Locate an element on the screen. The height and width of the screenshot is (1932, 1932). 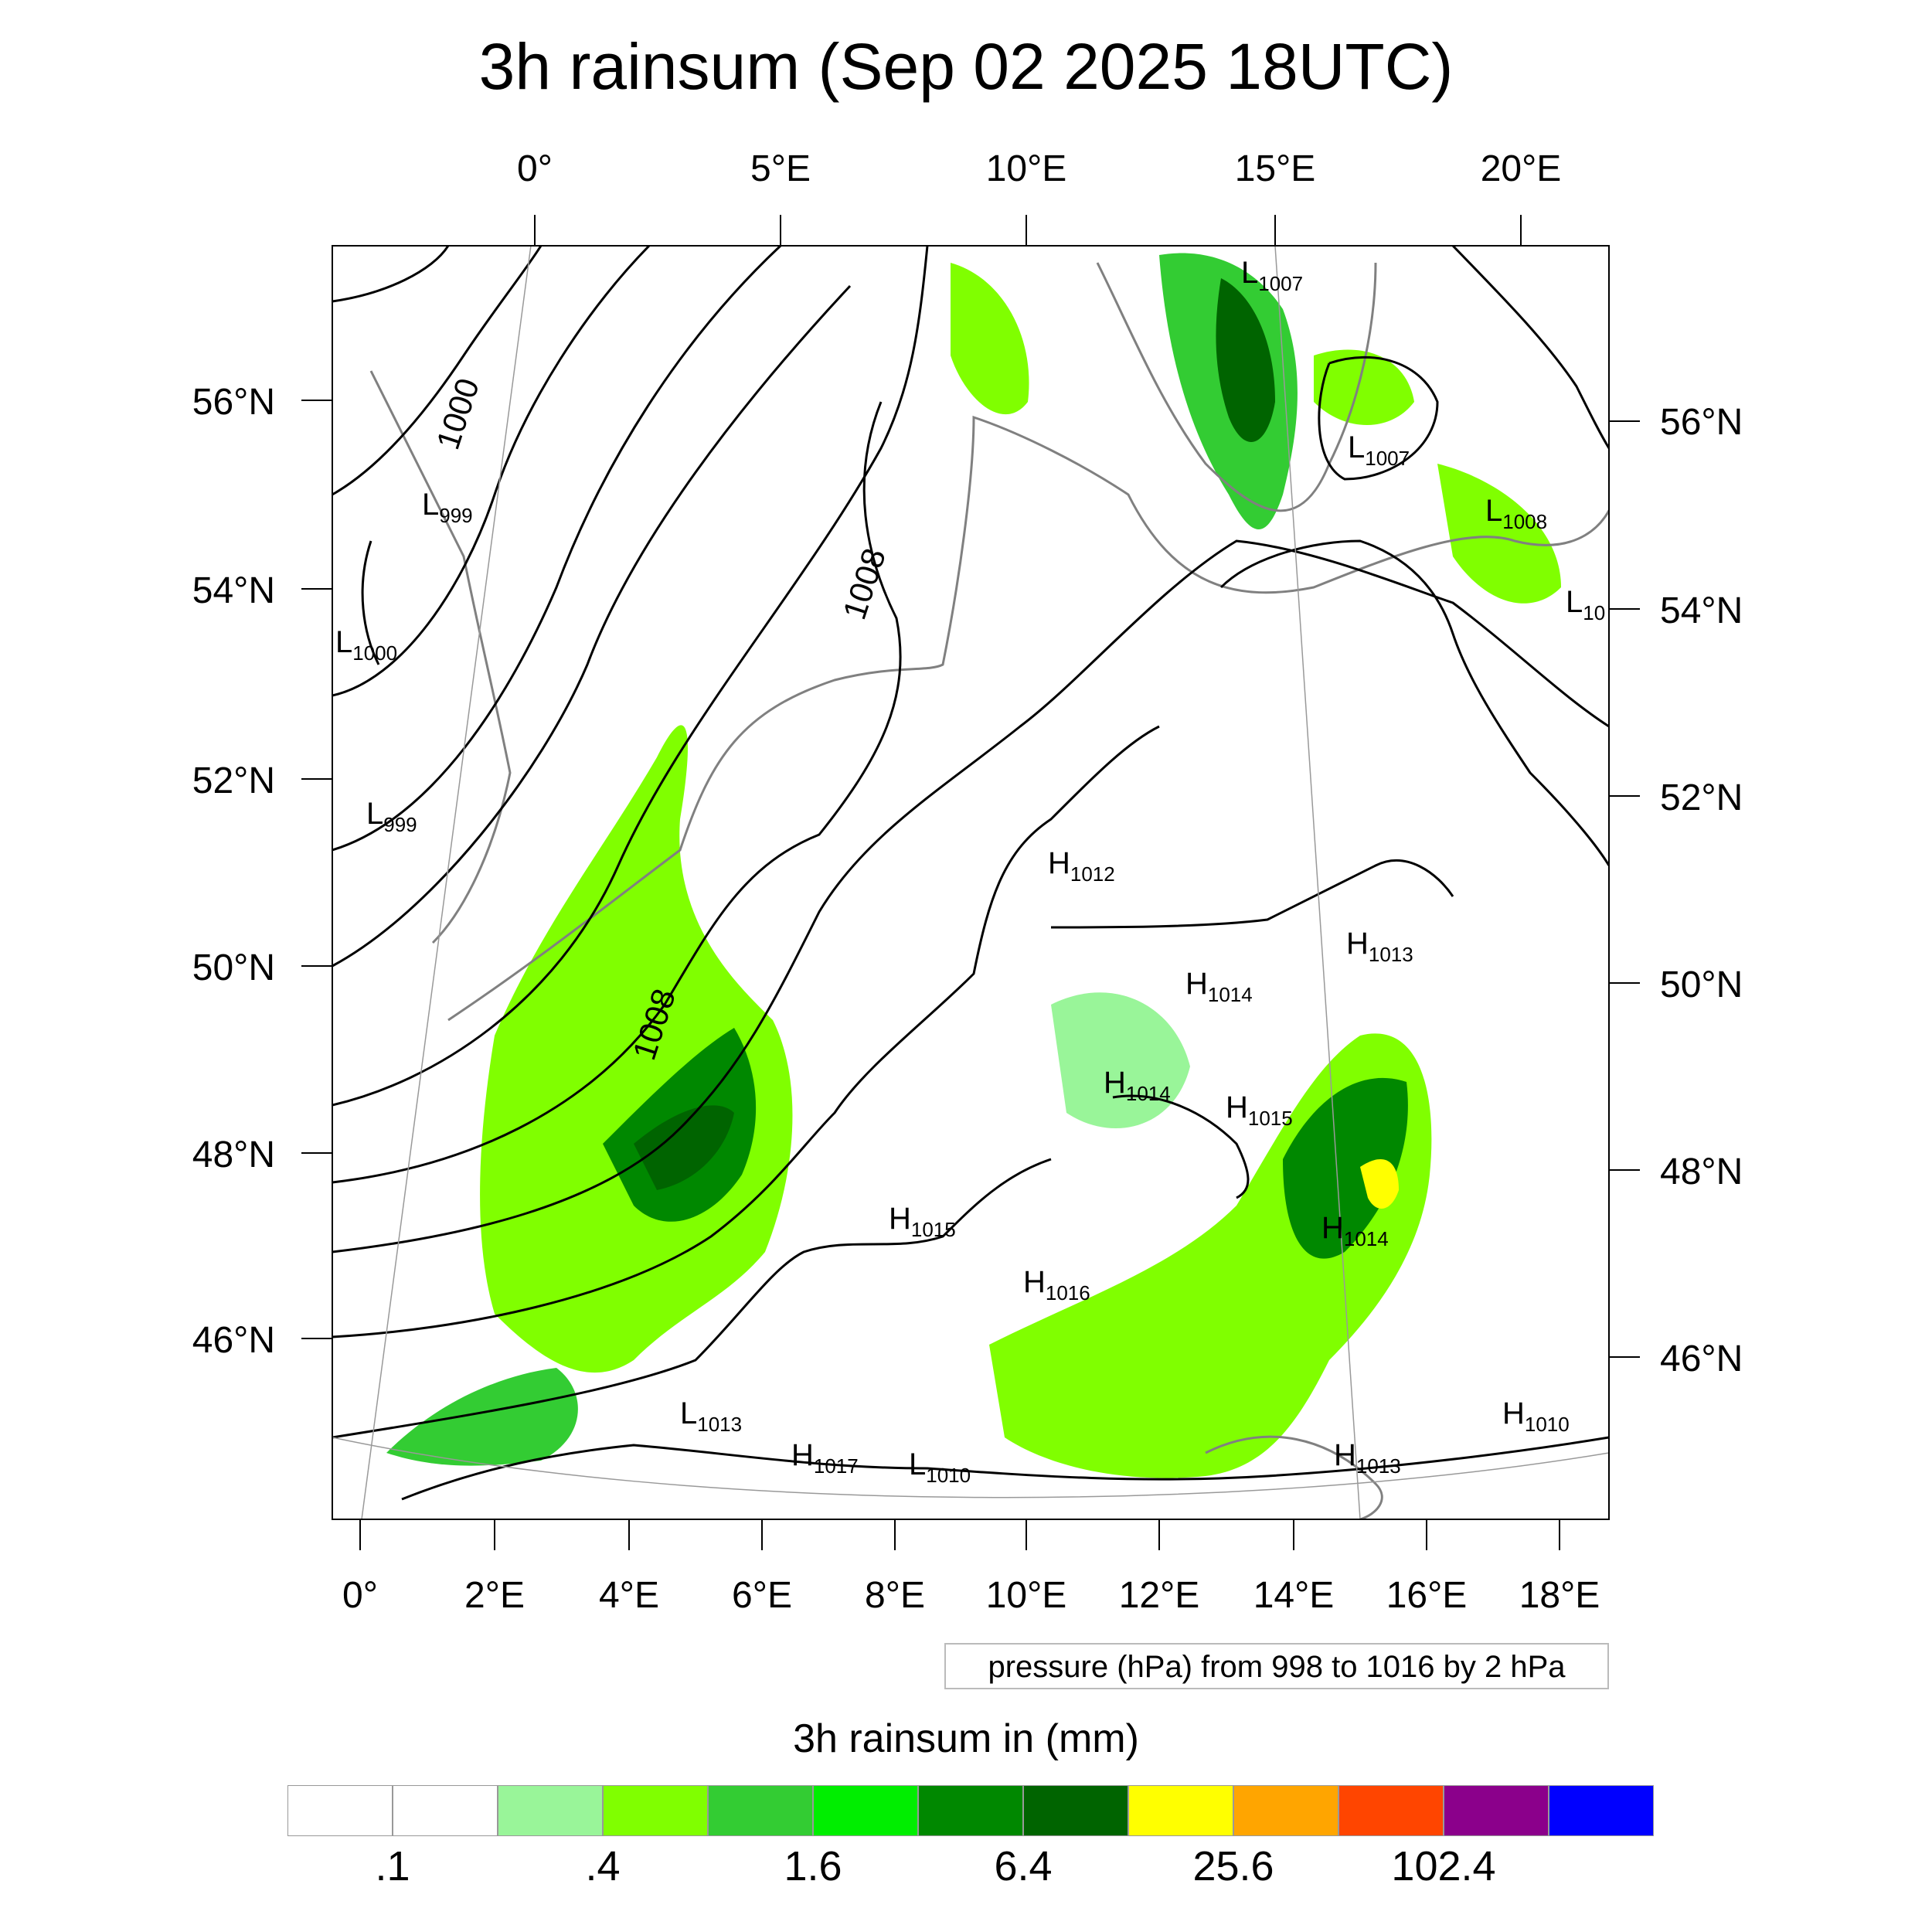
colorbar is located at coordinates (971, 1811).